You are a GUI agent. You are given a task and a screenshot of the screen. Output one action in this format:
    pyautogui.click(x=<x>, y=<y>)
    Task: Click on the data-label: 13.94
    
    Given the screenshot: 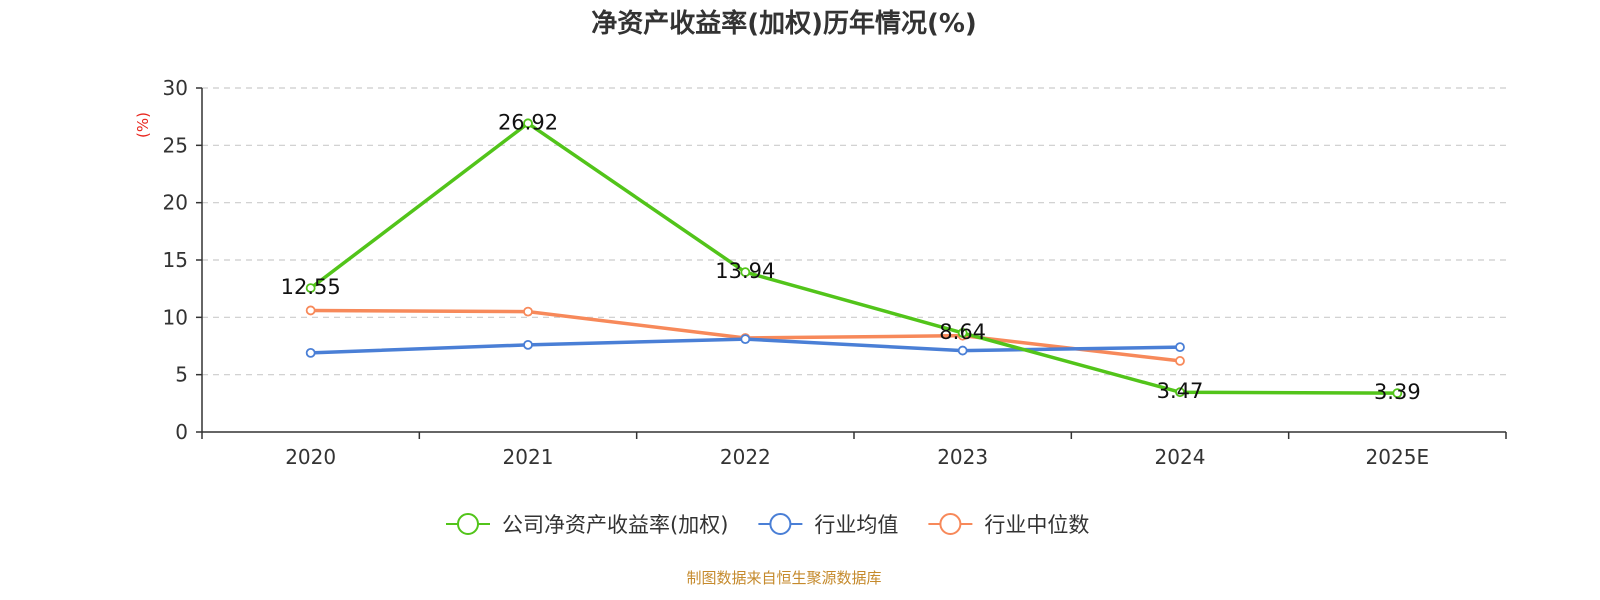 What is the action you would take?
    pyautogui.click(x=745, y=271)
    